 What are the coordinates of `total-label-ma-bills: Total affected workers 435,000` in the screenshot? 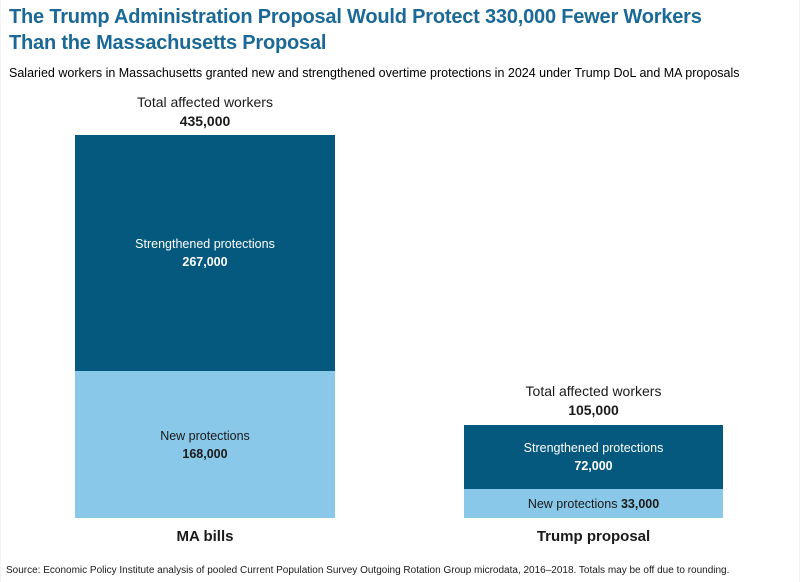 It's located at (205, 112).